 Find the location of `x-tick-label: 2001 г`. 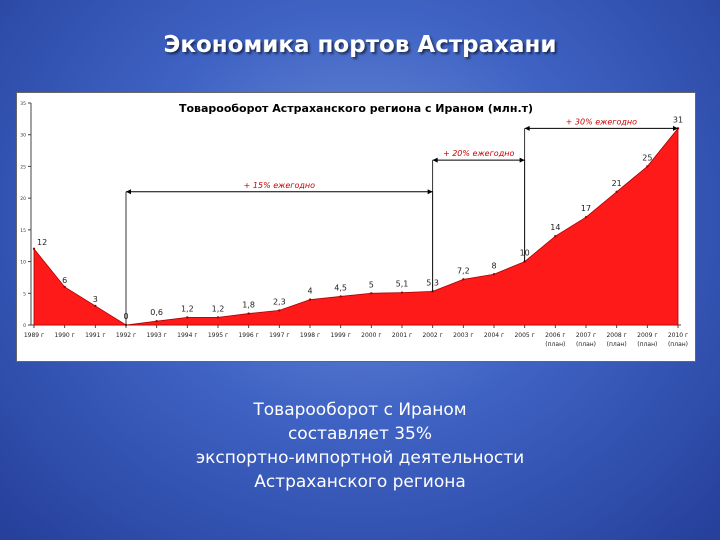

x-tick-label: 2001 г is located at coordinates (402, 335).